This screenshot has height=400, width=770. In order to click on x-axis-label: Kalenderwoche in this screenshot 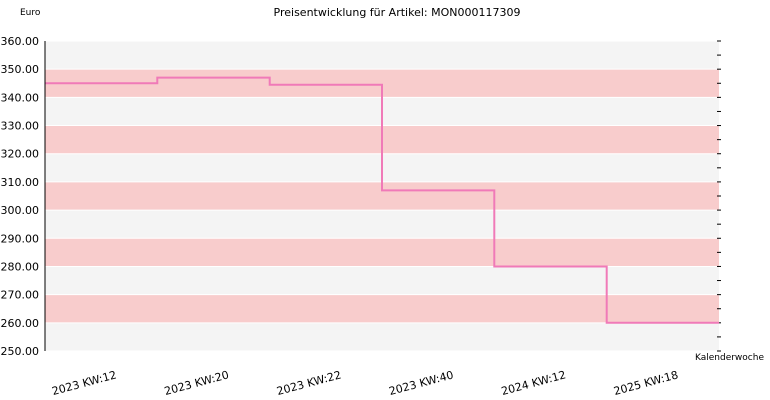, I will do `click(729, 358)`.